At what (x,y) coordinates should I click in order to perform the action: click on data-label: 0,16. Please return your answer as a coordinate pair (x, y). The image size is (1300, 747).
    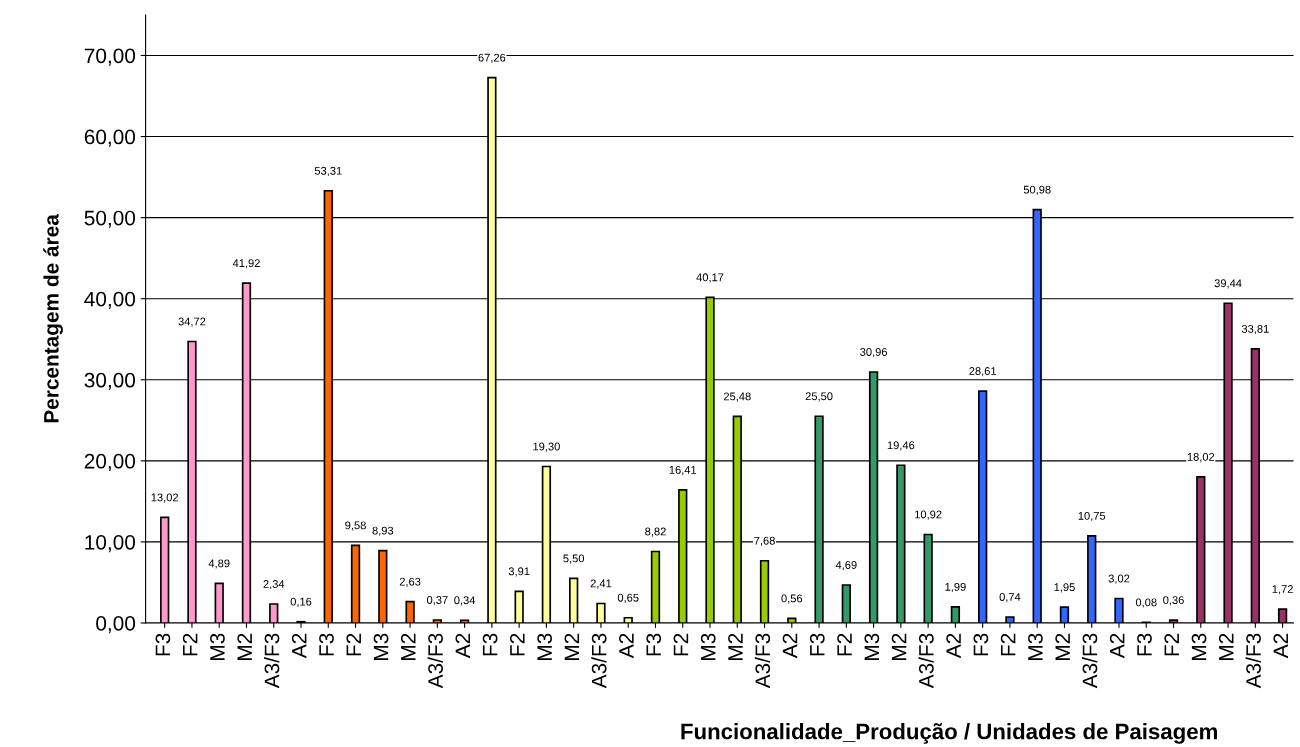
    Looking at the image, I should click on (301, 602).